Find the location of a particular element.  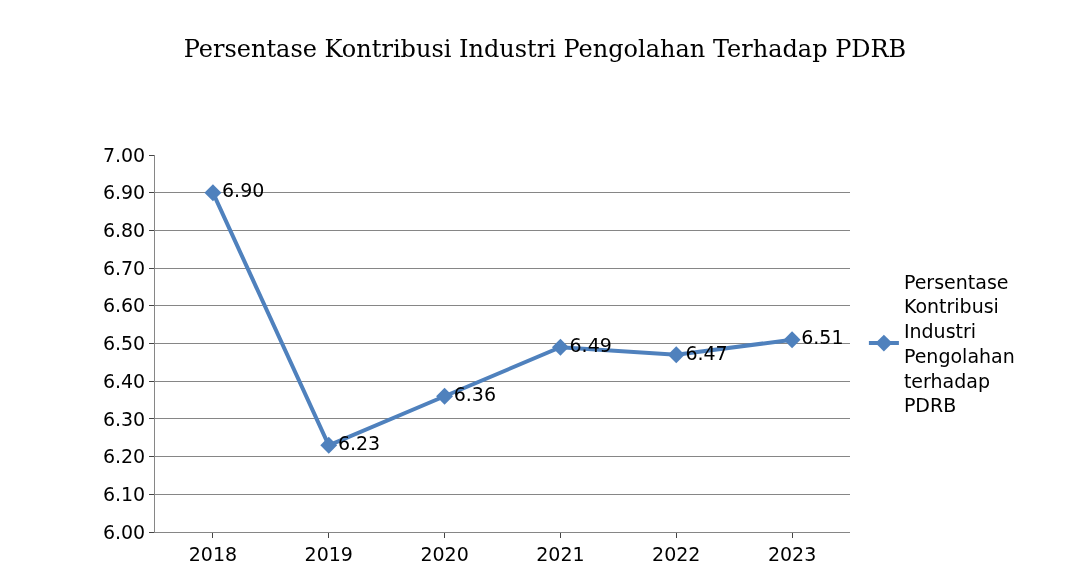

y-tick-label: 6.90 is located at coordinates (124, 192).